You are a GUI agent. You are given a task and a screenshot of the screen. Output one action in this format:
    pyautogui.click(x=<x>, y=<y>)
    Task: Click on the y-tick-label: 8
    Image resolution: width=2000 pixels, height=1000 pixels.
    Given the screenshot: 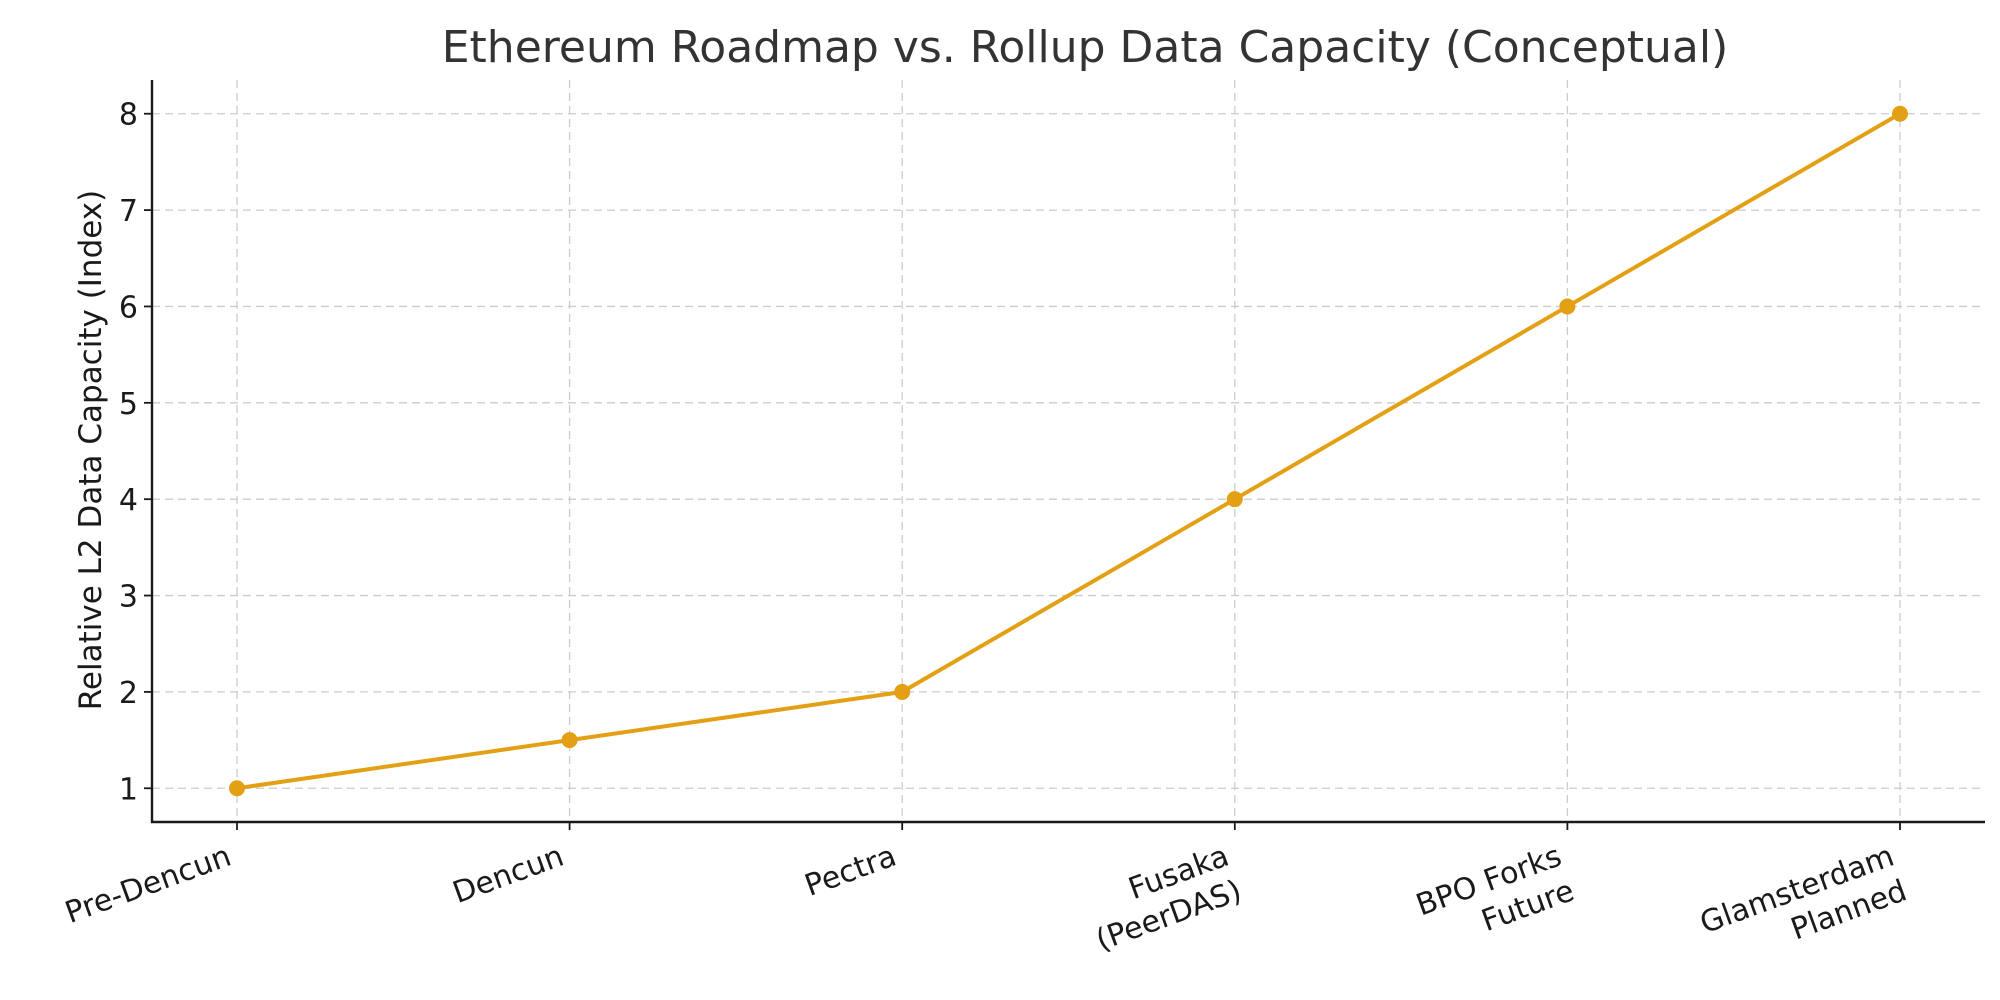 What is the action you would take?
    pyautogui.click(x=128, y=115)
    